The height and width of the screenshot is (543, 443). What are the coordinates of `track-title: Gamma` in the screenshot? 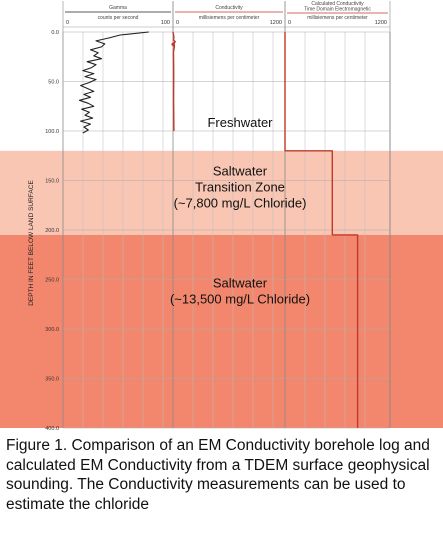 It's located at (118, 8).